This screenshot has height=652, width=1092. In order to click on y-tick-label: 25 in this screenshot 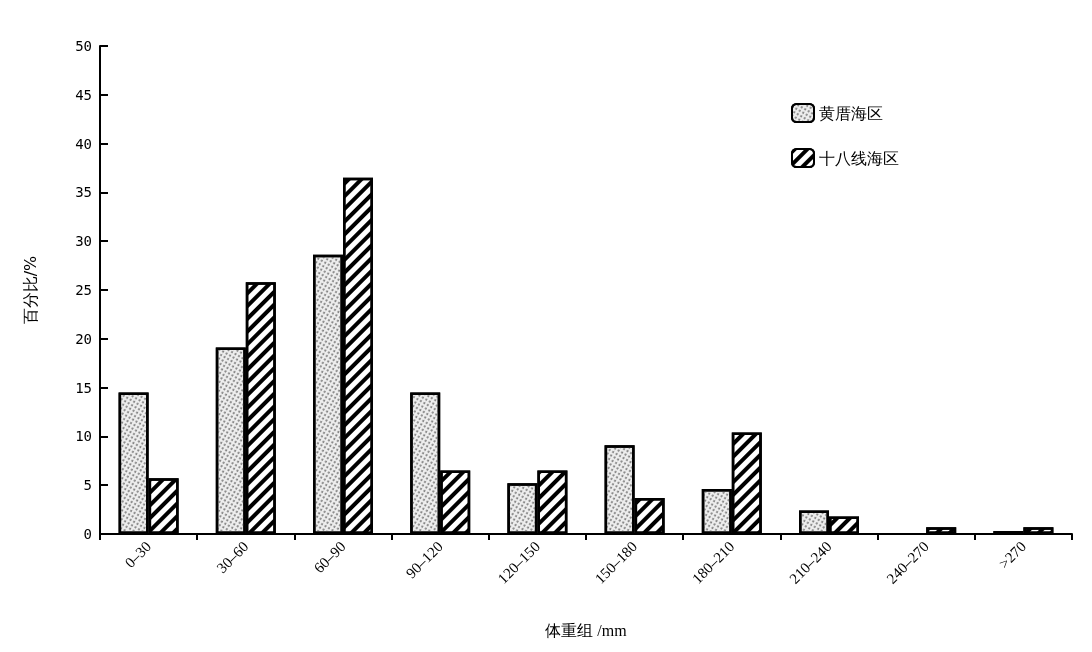, I will do `click(83, 290)`.